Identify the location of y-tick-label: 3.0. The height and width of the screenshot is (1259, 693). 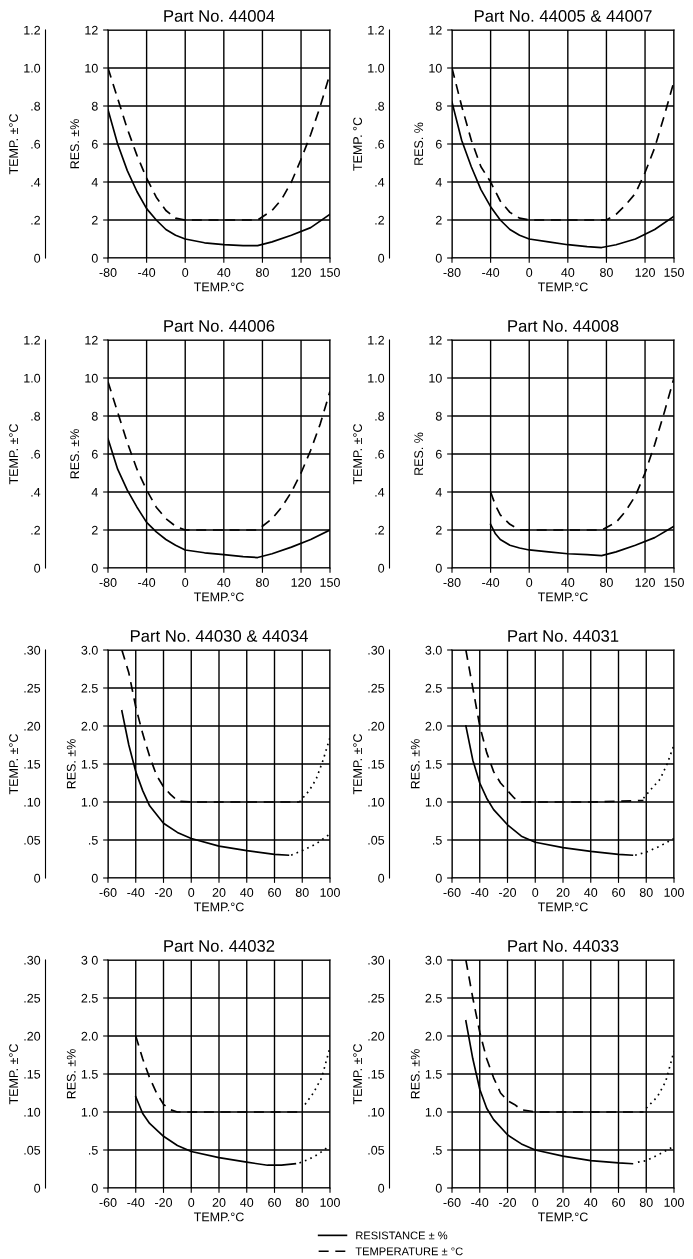
(433, 650).